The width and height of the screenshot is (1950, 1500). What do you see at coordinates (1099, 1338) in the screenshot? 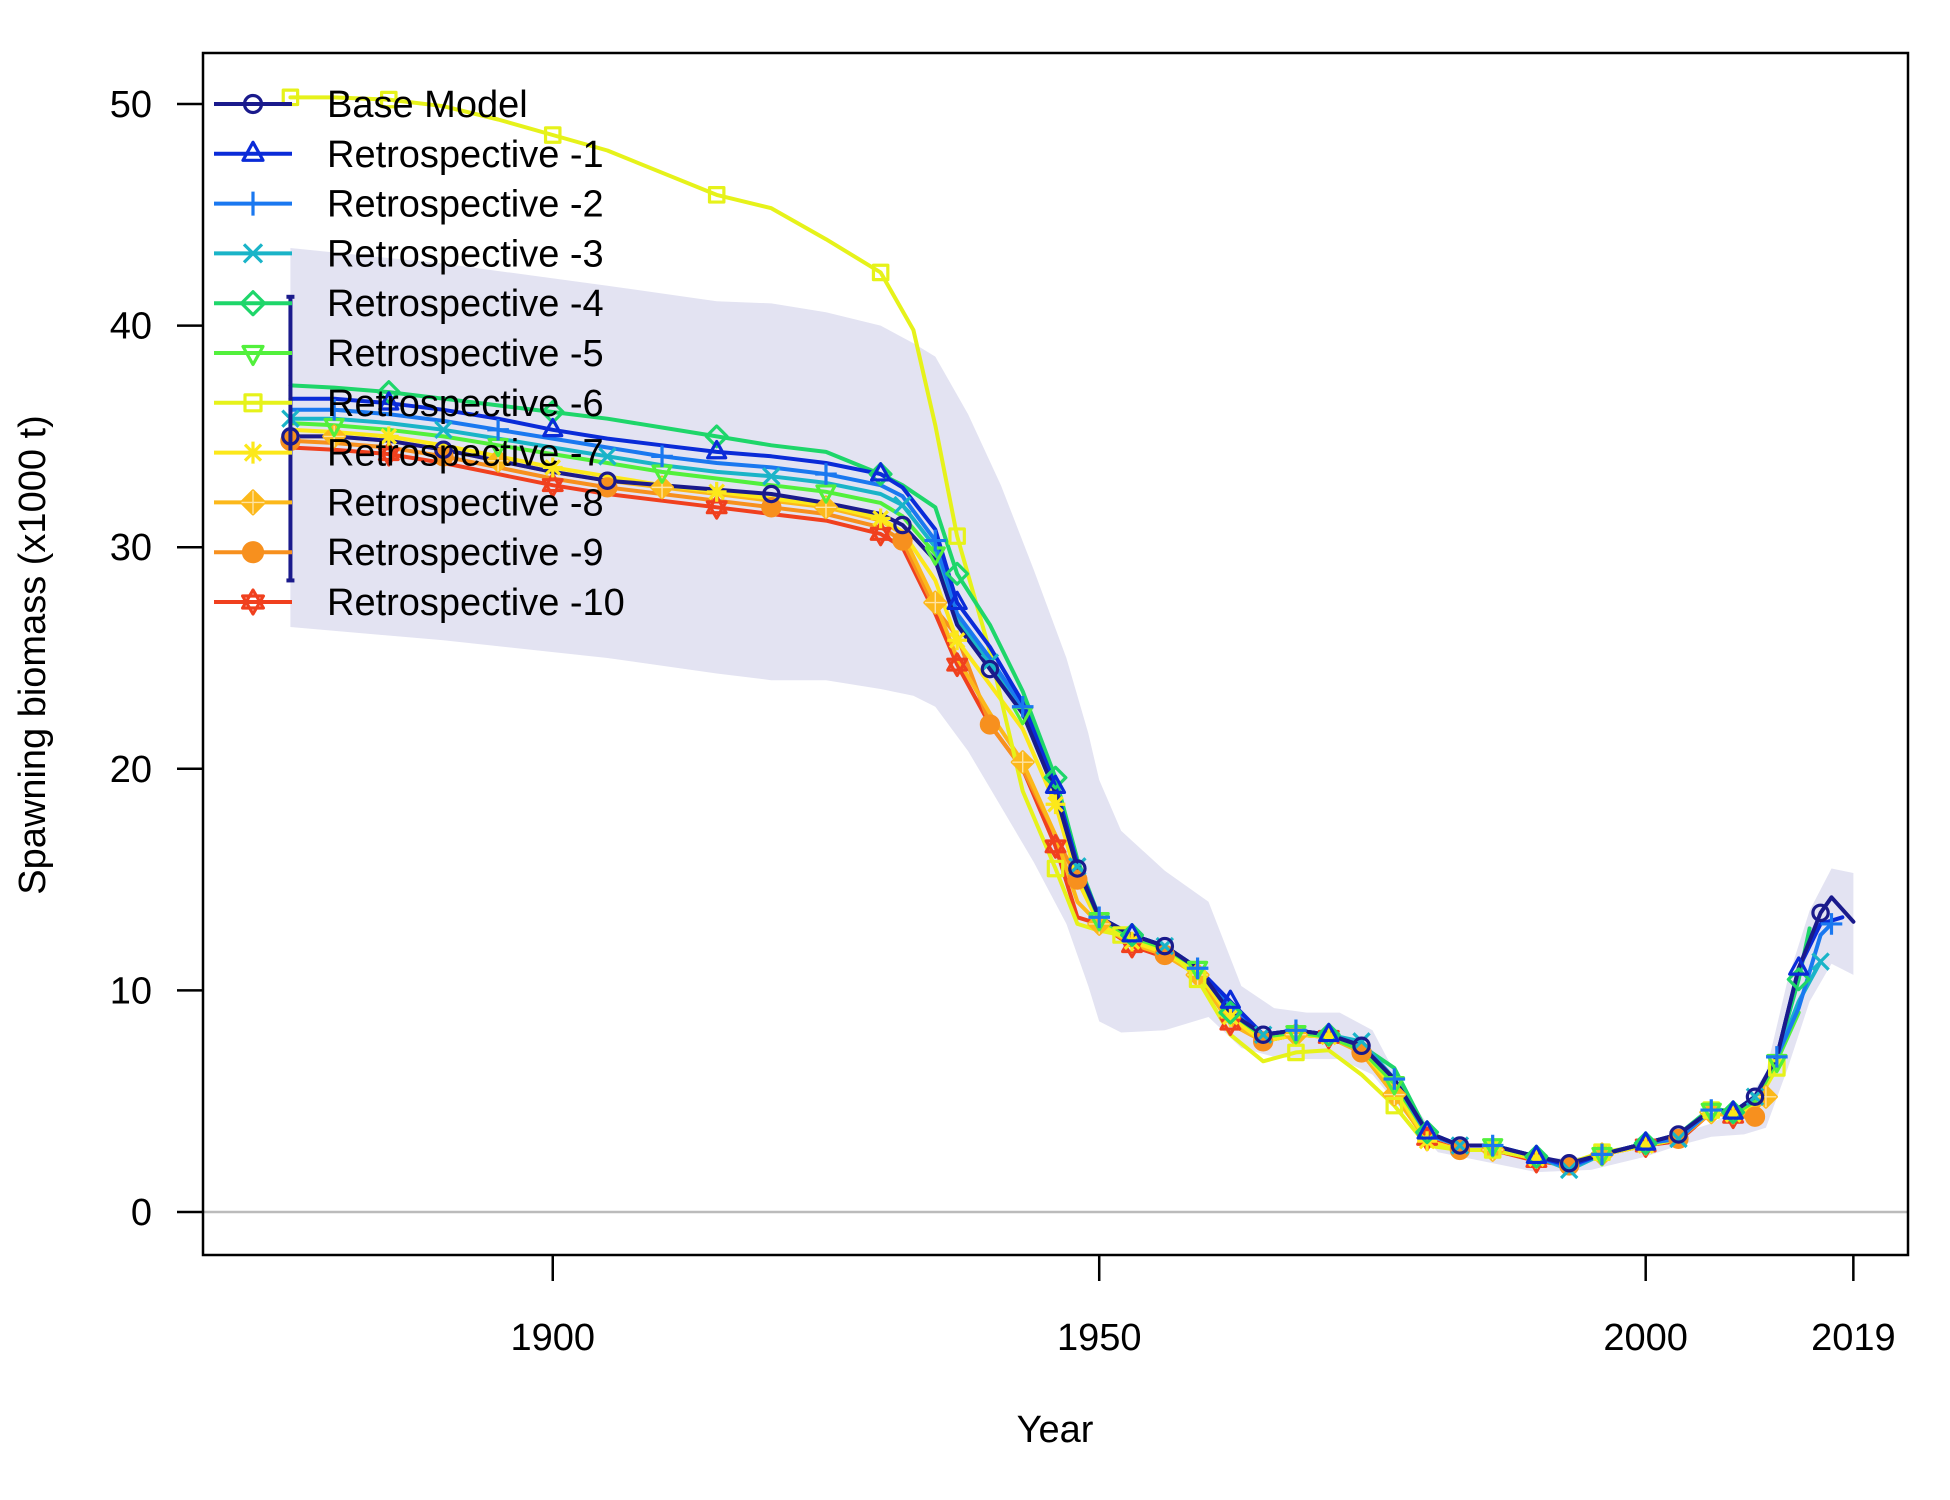
I see `x-tick-label-1950: 1950` at bounding box center [1099, 1338].